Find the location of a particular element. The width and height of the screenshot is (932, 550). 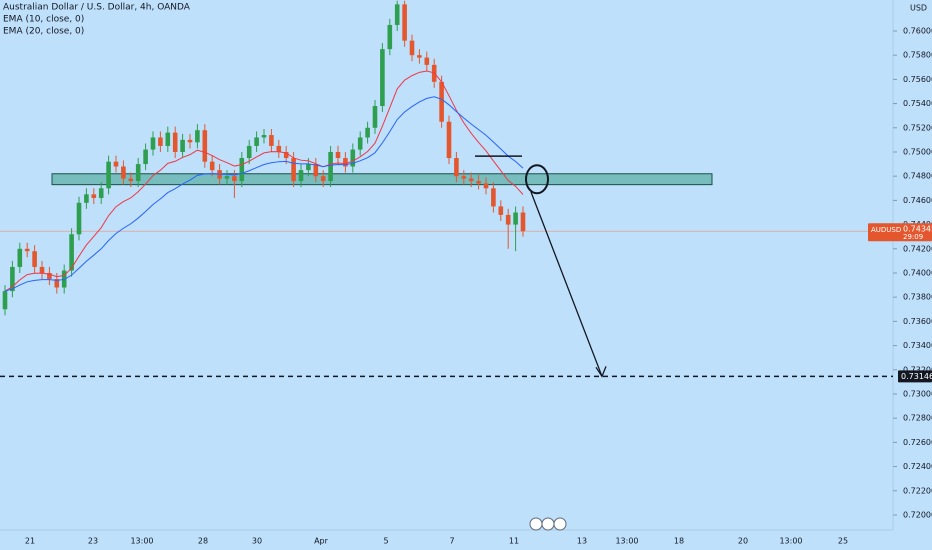

x-tick-label: 25 is located at coordinates (843, 541).